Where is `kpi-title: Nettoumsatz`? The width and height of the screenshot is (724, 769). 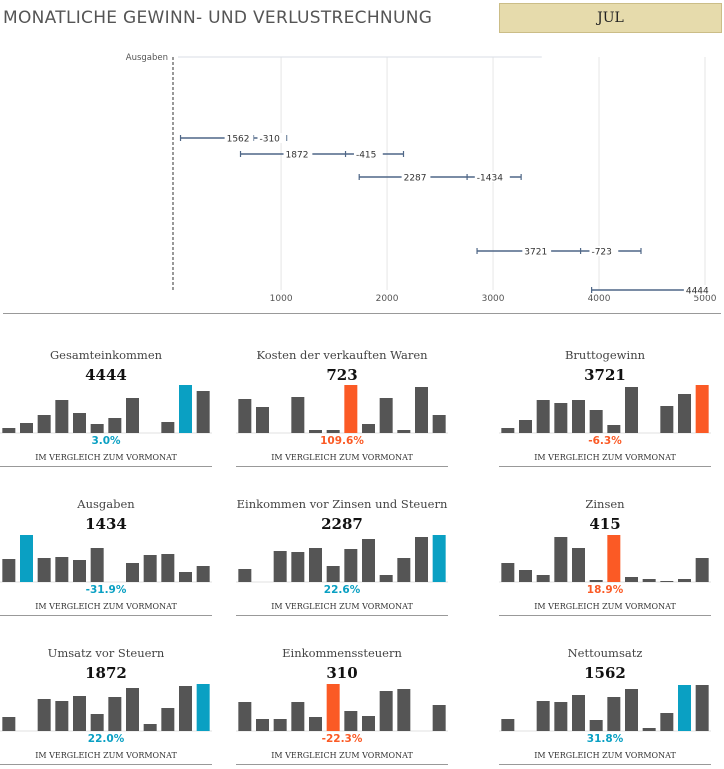 kpi-title: Nettoumsatz is located at coordinates (605, 653).